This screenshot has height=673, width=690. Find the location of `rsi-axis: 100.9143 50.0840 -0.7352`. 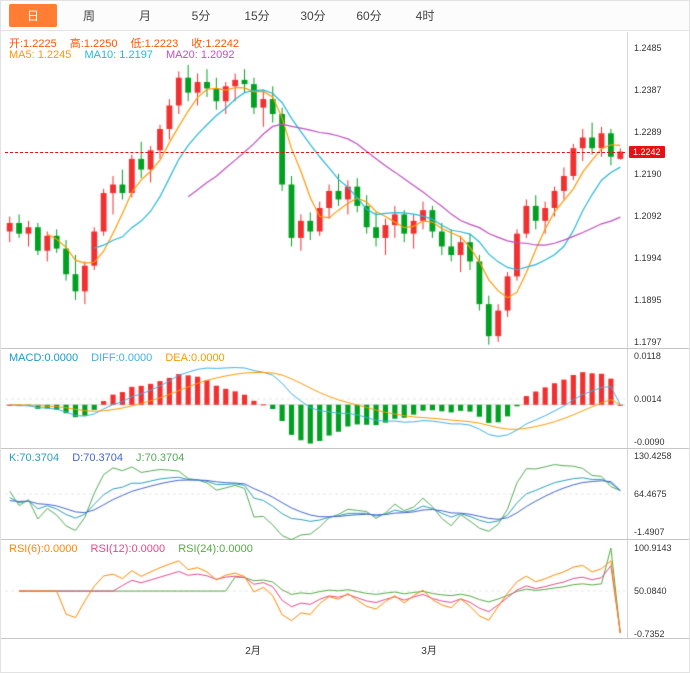

rsi-axis: 100.9143 50.0840 -0.7352 is located at coordinates (658, 589).